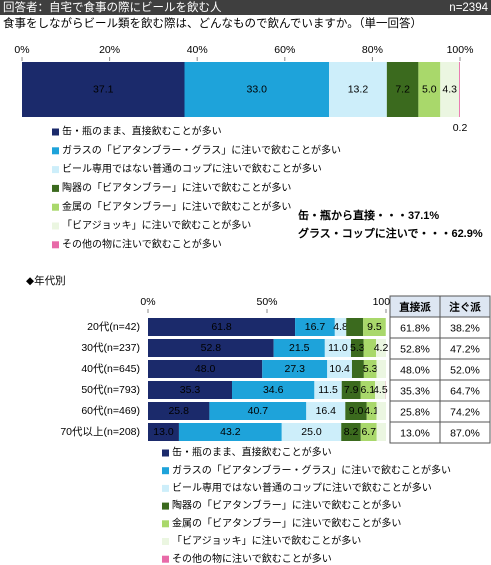 Image resolution: width=491 pixels, height=565 pixels. What do you see at coordinates (415, 391) in the screenshot?
I see `table-cell-text: 35.3%` at bounding box center [415, 391].